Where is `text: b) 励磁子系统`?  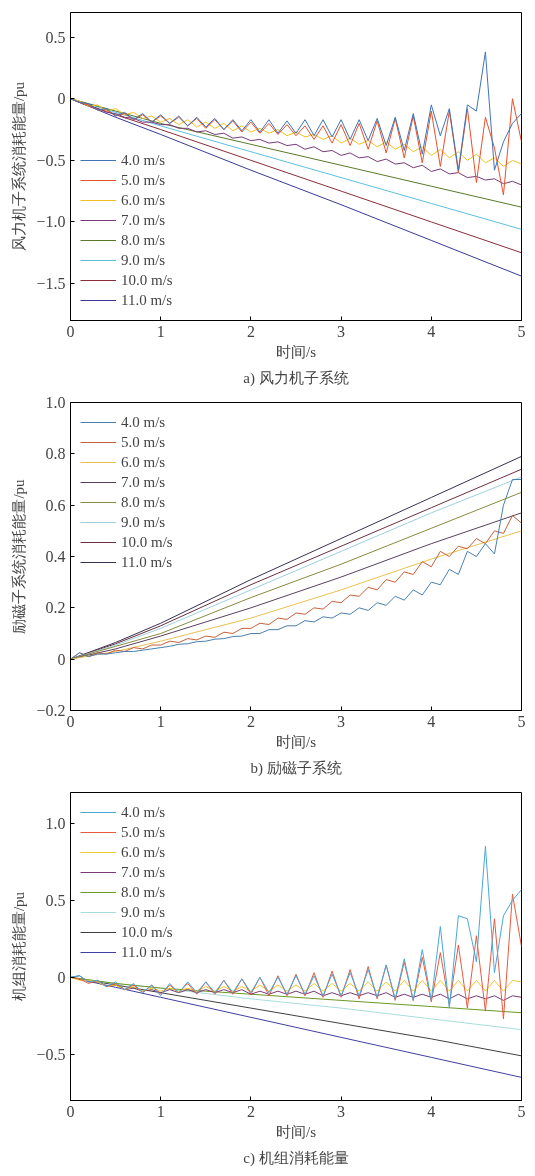
text: b) 励磁子系统 is located at coordinates (296, 768).